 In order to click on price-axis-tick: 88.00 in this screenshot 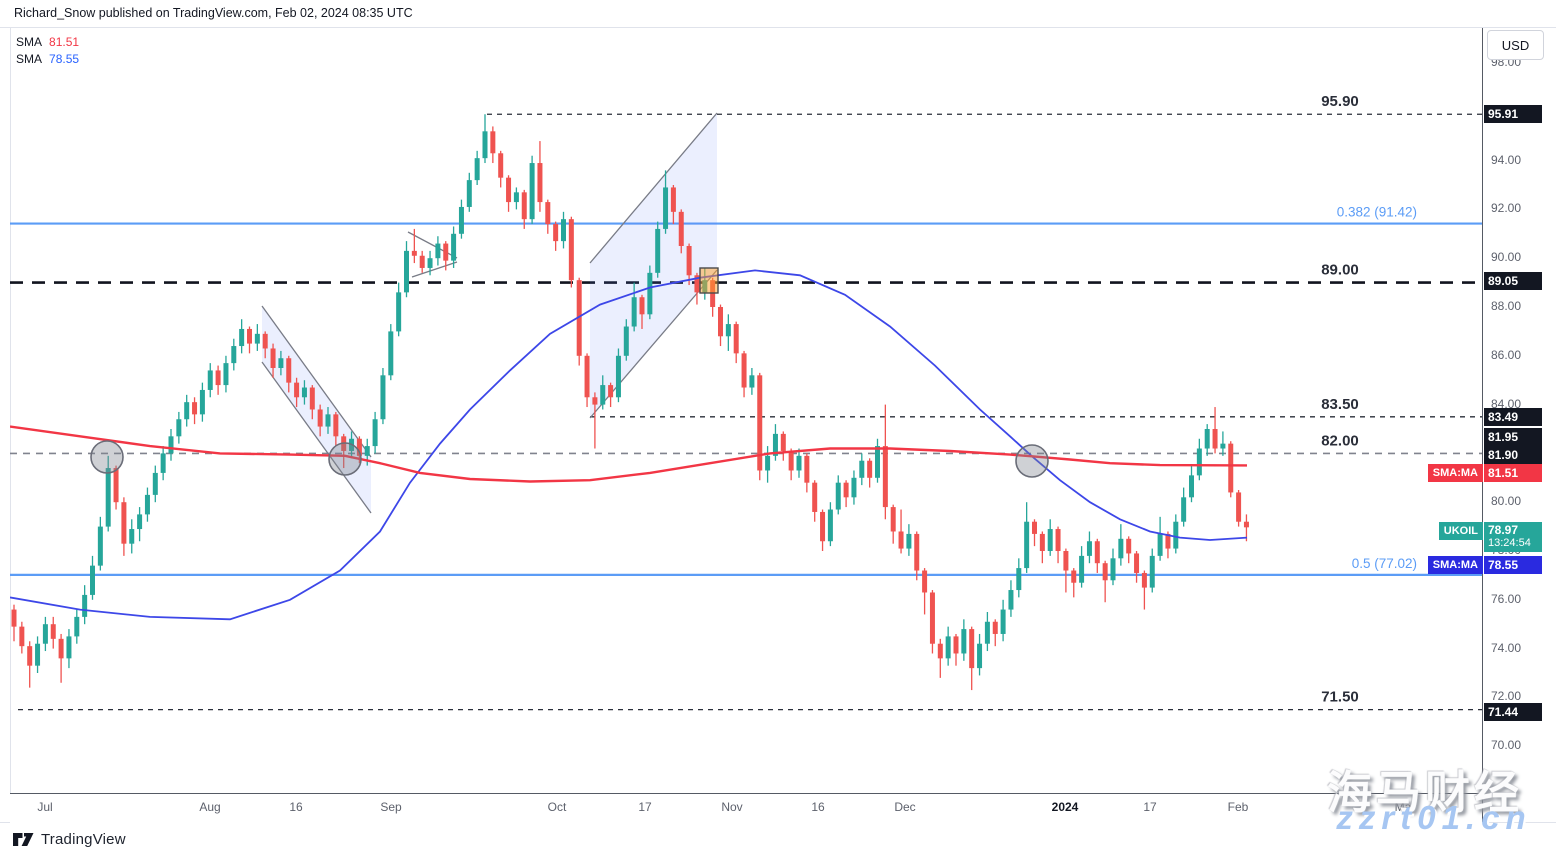, I will do `click(1506, 306)`.